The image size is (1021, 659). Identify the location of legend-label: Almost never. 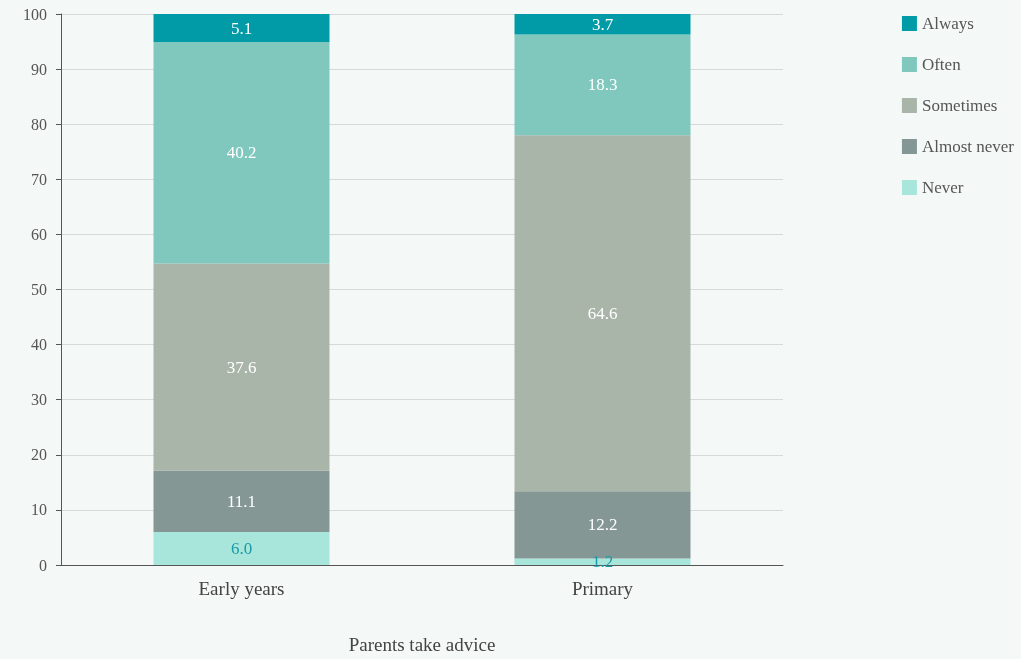
(968, 146).